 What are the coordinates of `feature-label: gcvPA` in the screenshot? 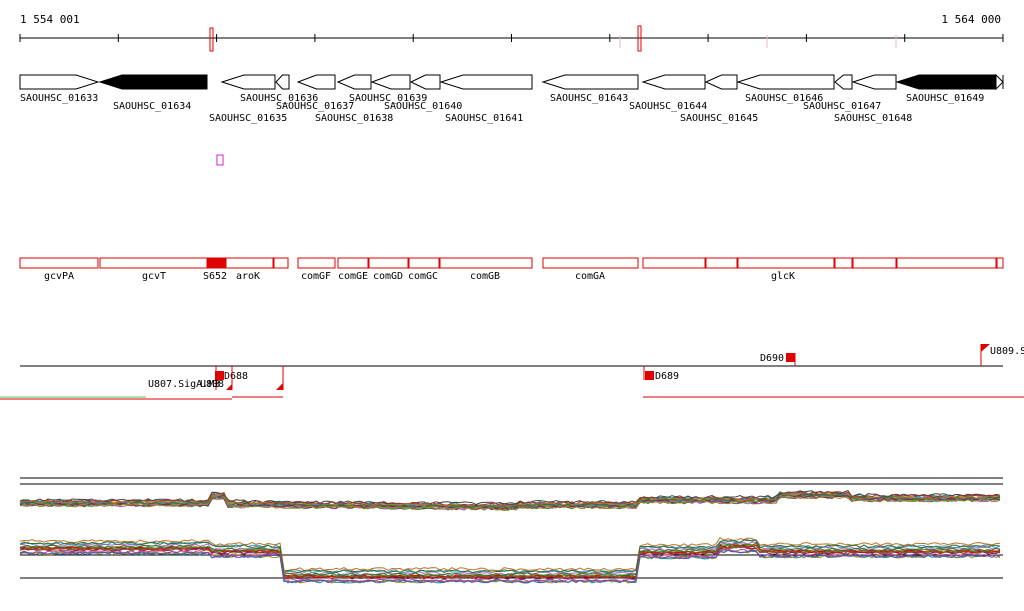 It's located at (59, 276).